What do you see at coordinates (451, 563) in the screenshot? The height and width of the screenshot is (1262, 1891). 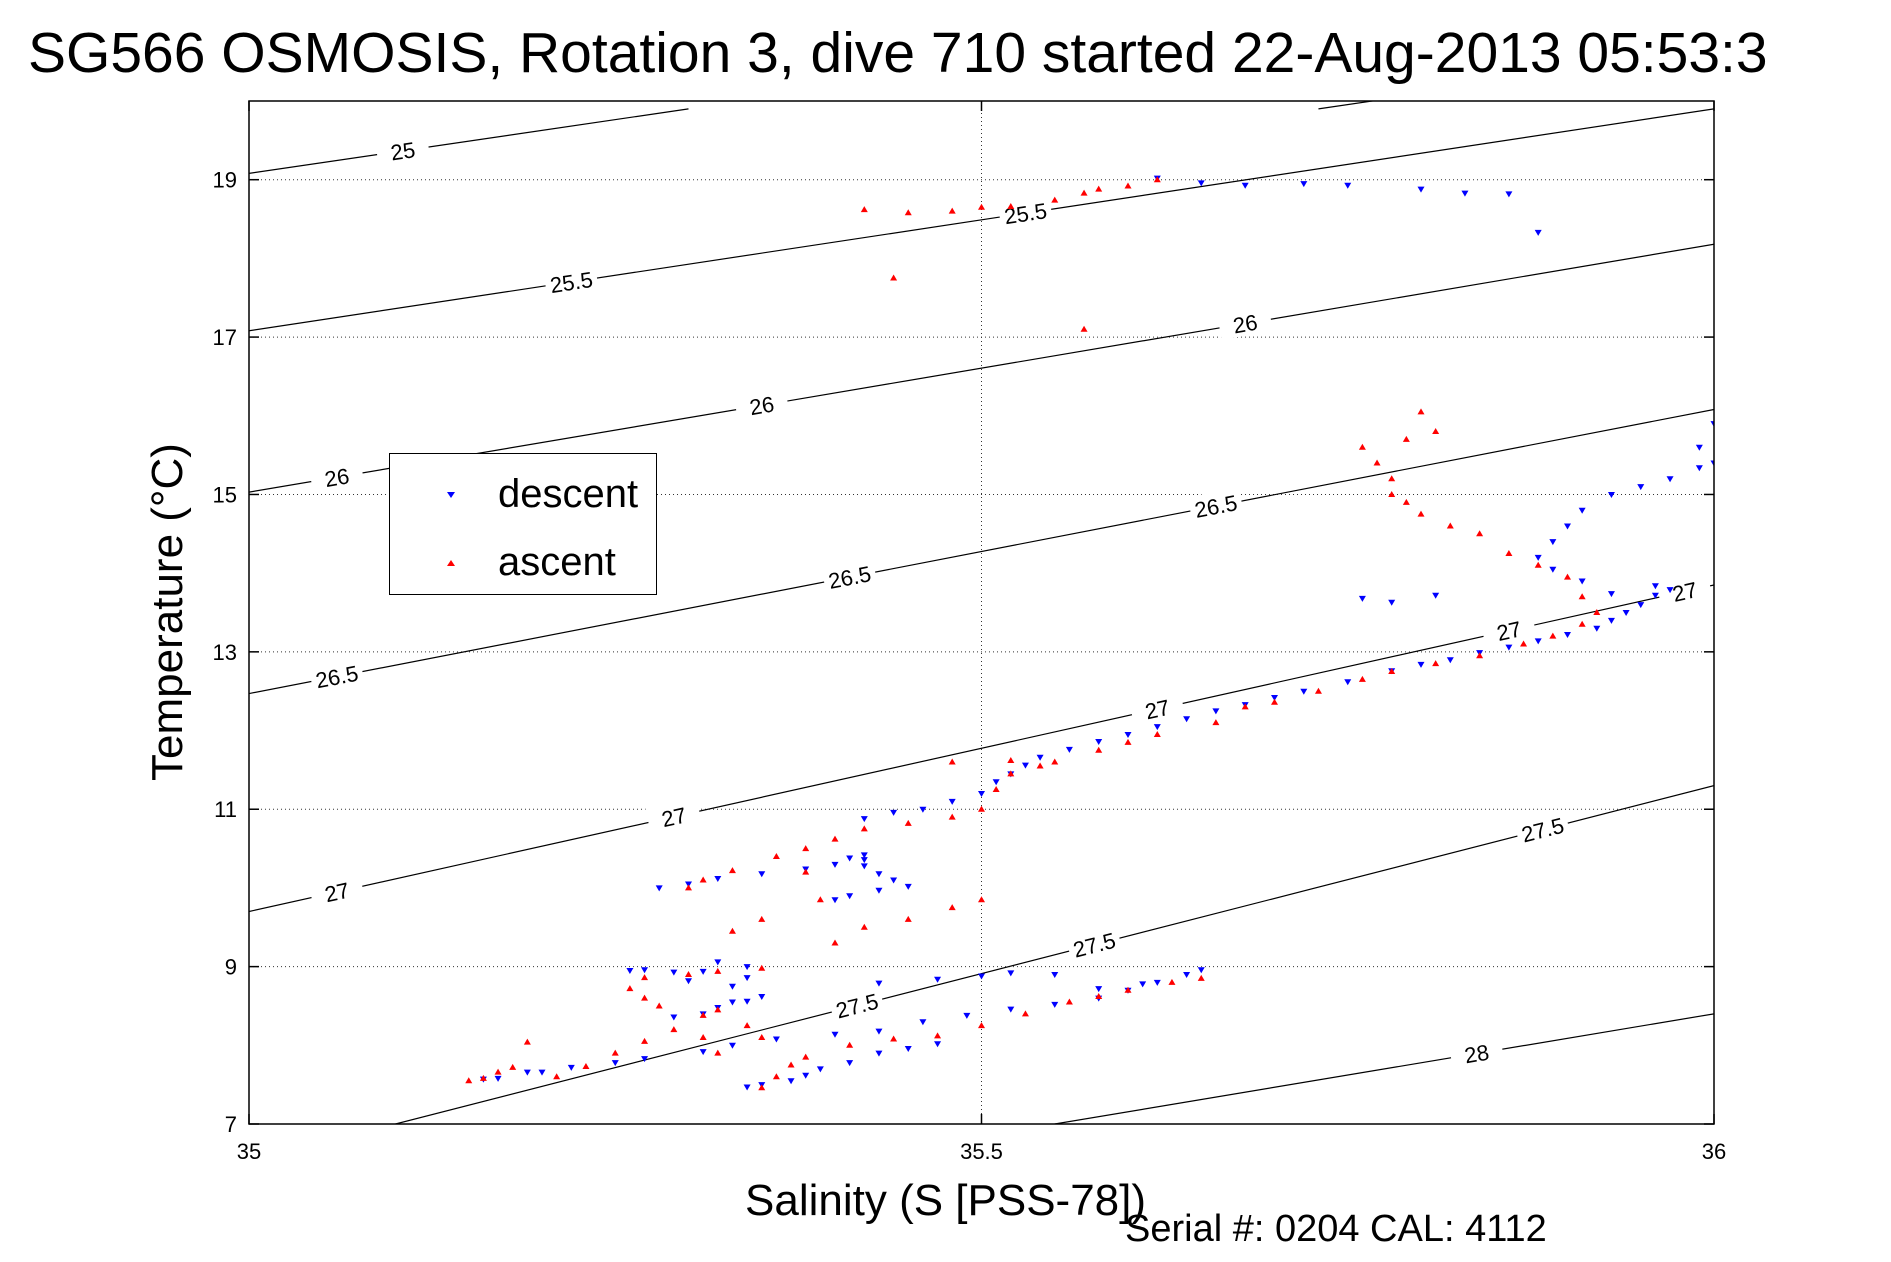 I see `ascent-marker-icon` at bounding box center [451, 563].